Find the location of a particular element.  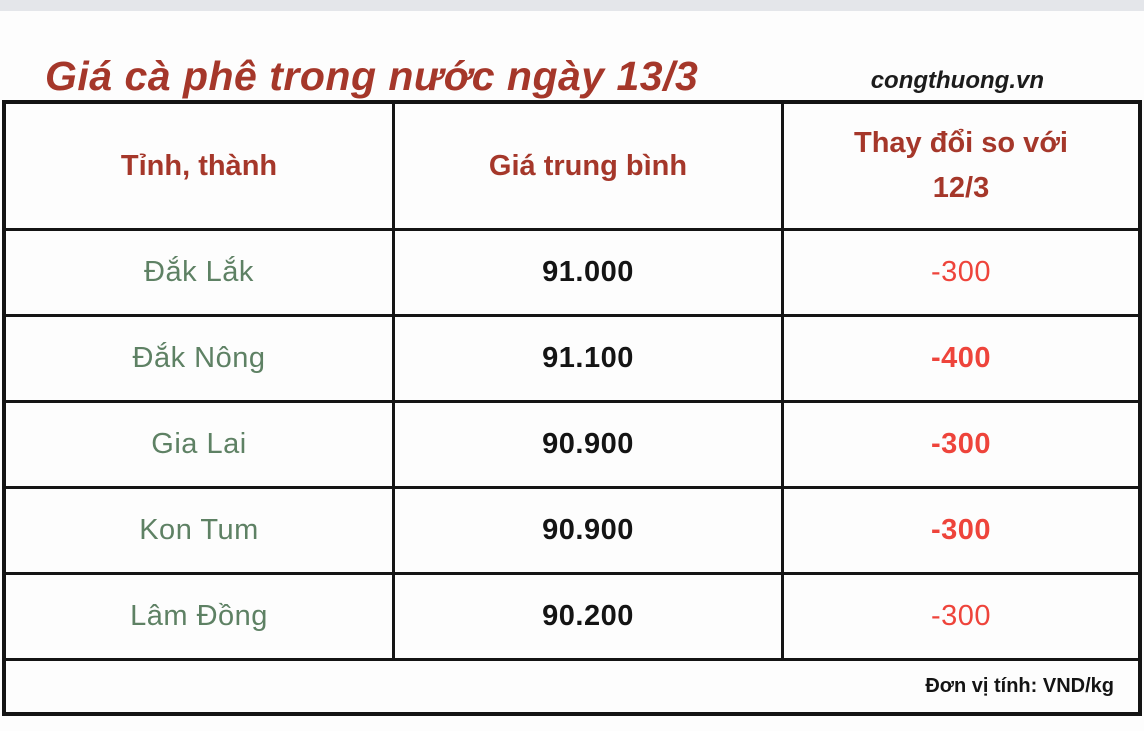

column-header-province-label: Tỉnh, thành is located at coordinates (199, 165).